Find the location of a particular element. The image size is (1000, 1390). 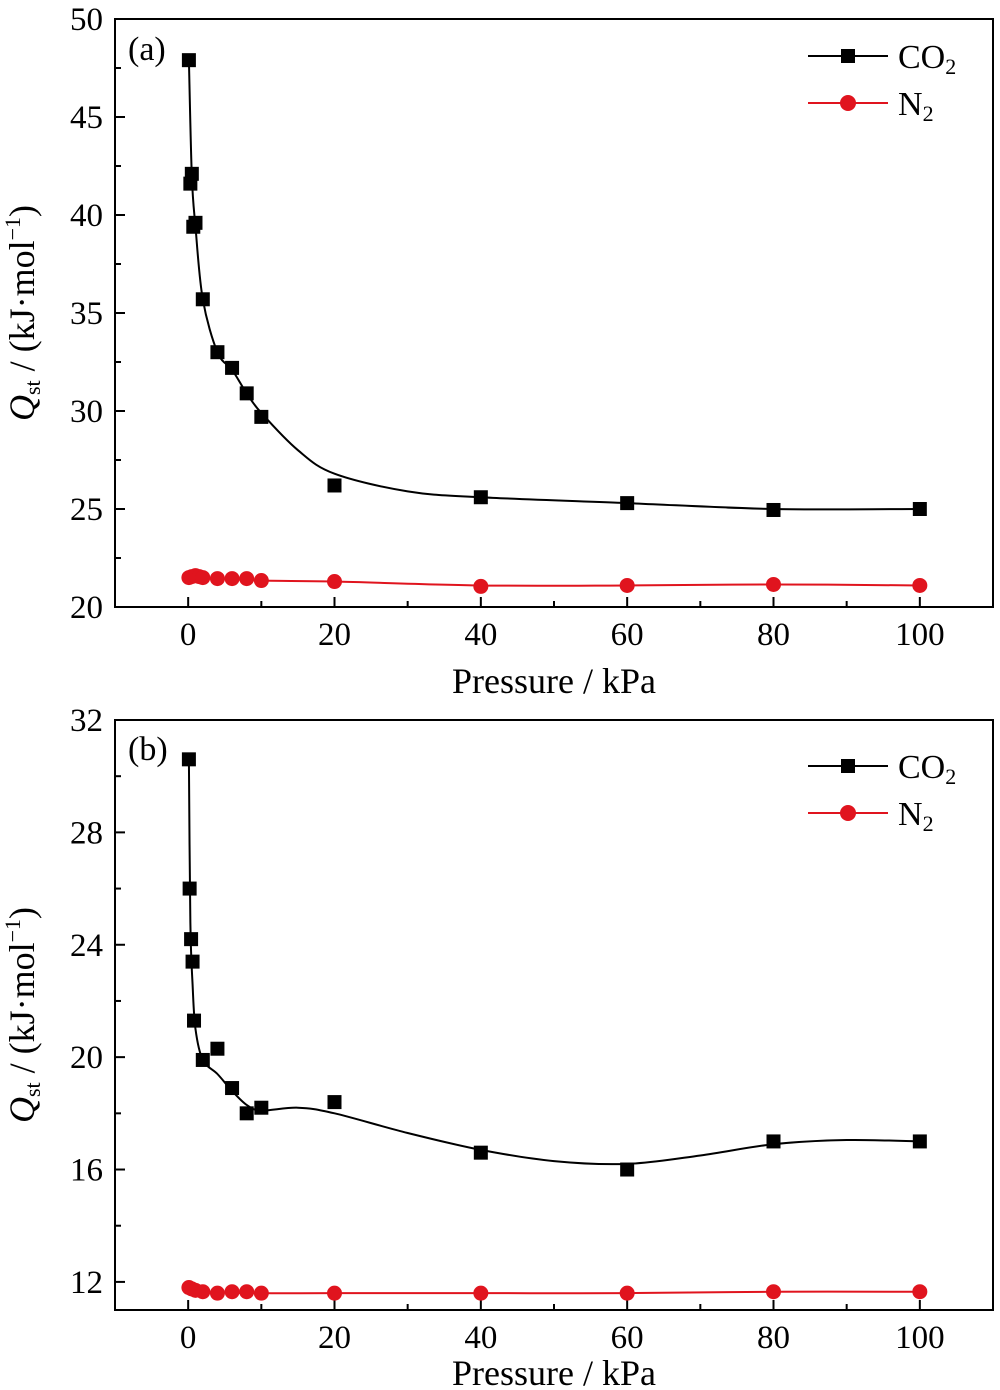

legend-label-co2-b-sub: 2 is located at coordinates (950, 776).